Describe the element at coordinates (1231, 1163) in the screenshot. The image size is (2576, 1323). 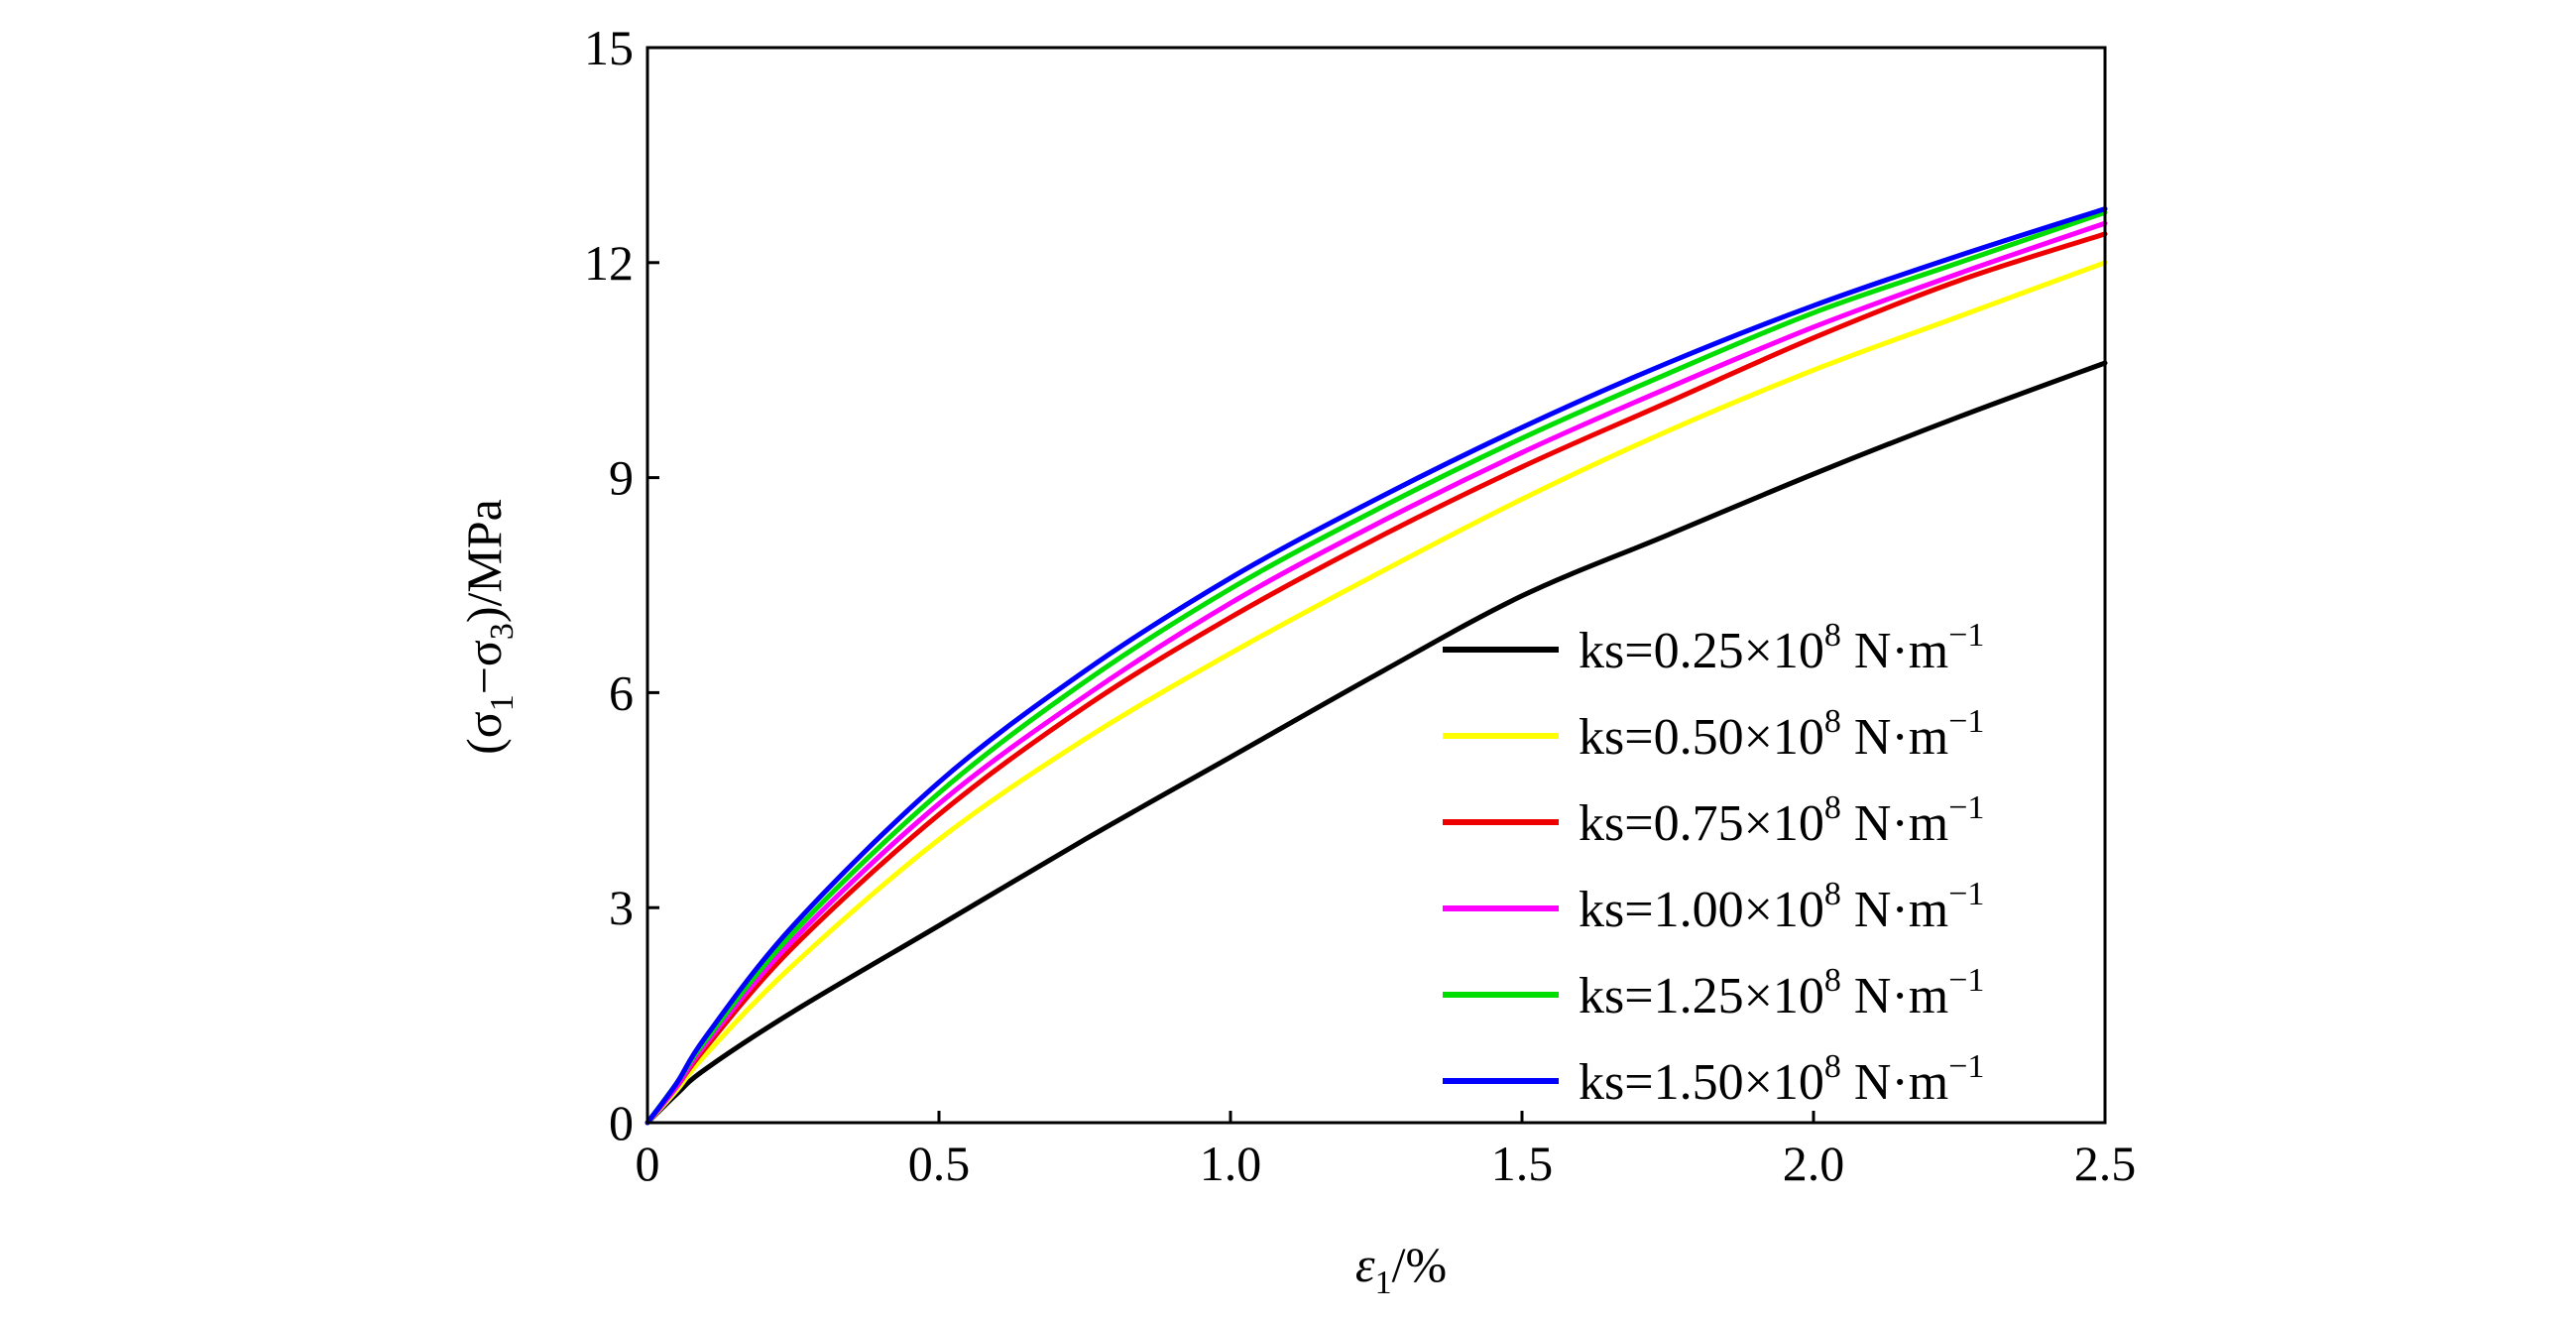
I see `x-tick-label: 1.0` at that location.